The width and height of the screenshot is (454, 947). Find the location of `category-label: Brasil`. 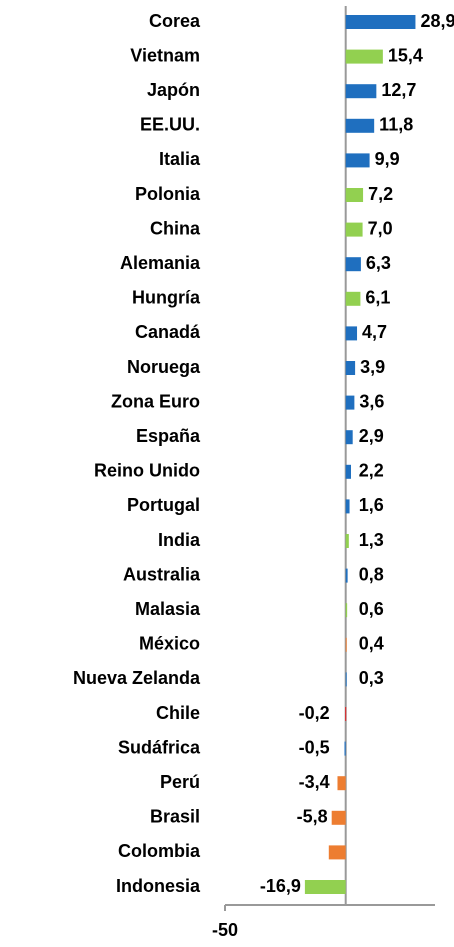

category-label: Brasil is located at coordinates (175, 817).